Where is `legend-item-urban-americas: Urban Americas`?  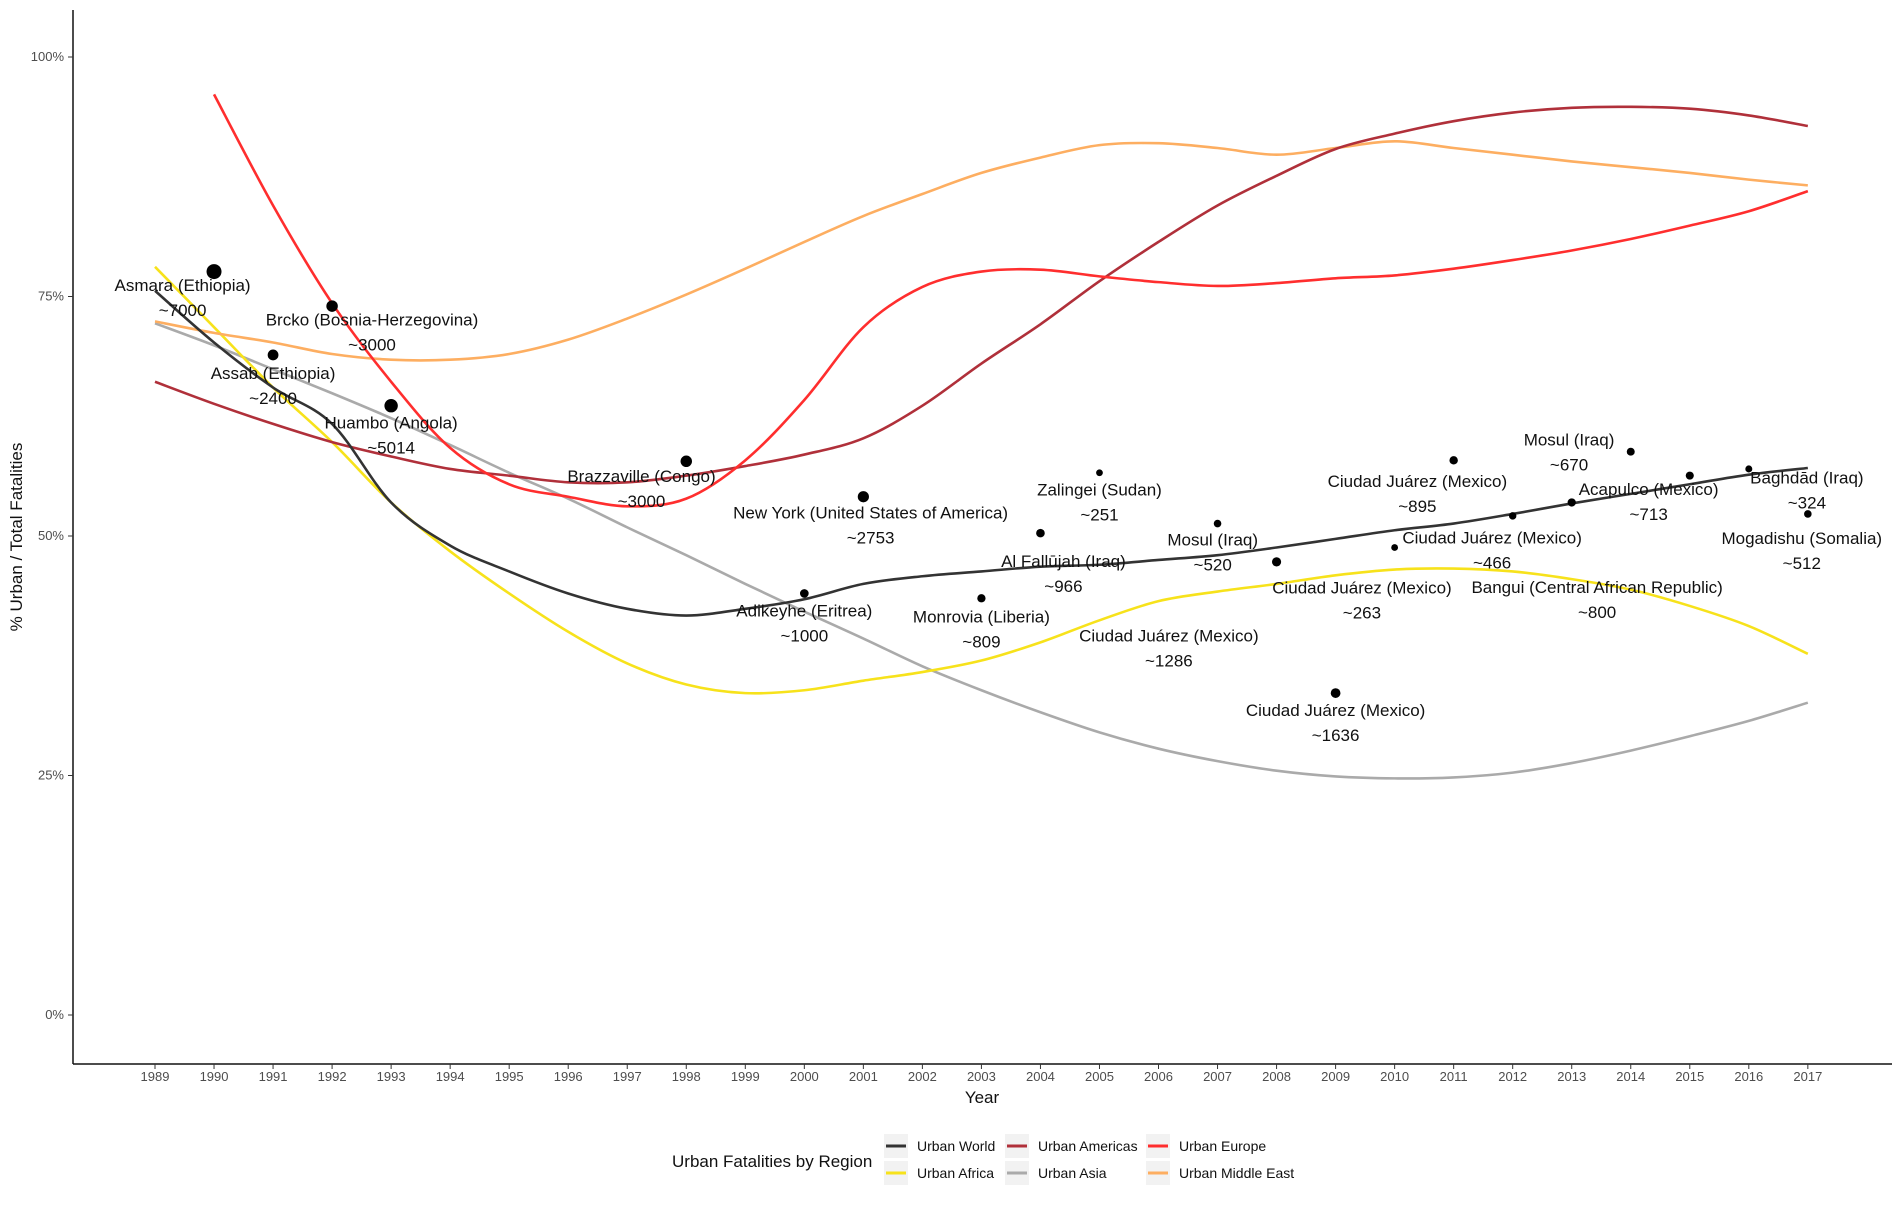
legend-item-urban-americas: Urban Americas is located at coordinates (1071, 1146).